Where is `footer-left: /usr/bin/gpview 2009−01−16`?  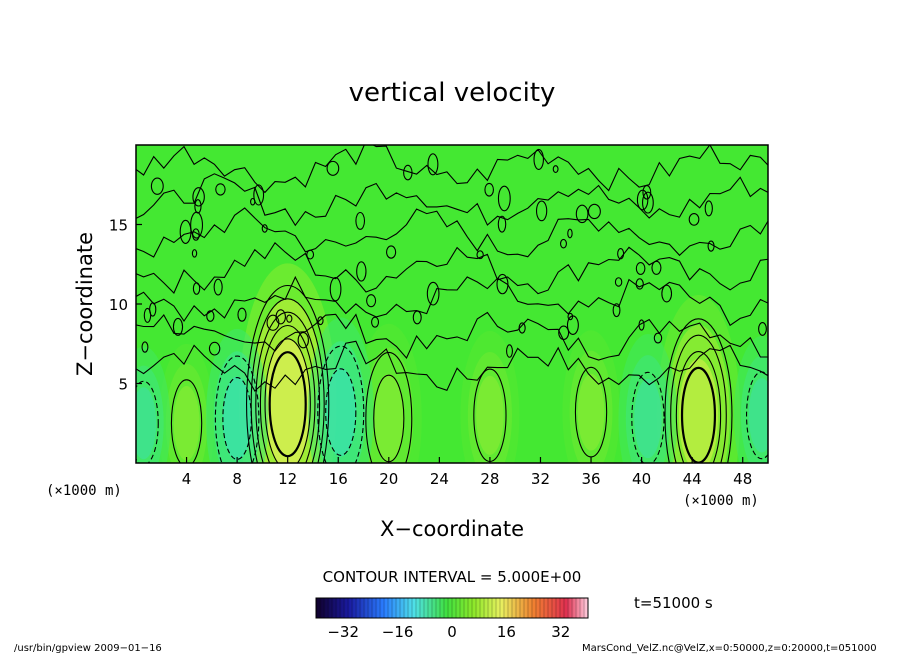
footer-left: /usr/bin/gpview 2009−01−16 is located at coordinates (88, 648).